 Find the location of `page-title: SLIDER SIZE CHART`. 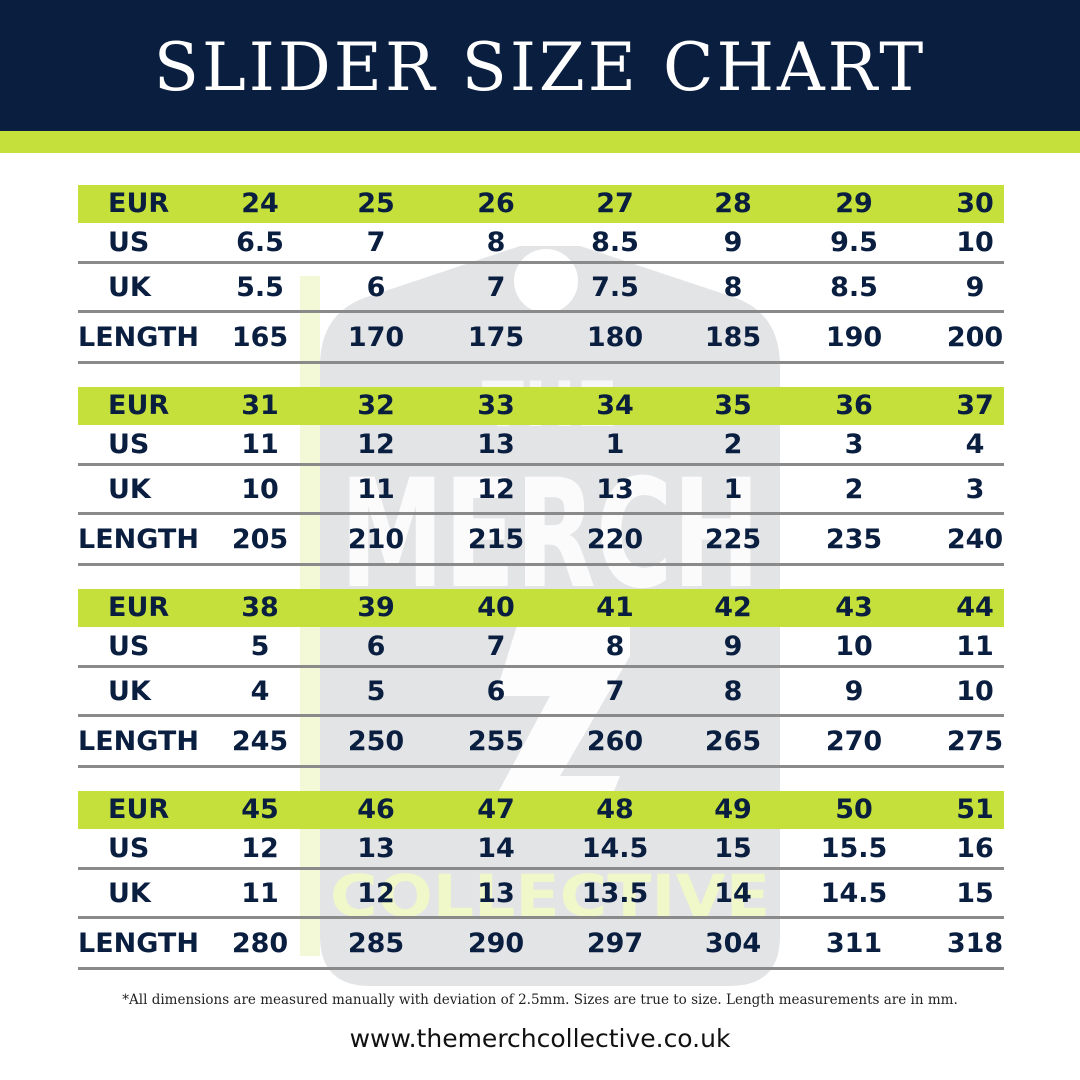

page-title: SLIDER SIZE CHART is located at coordinates (540, 67).